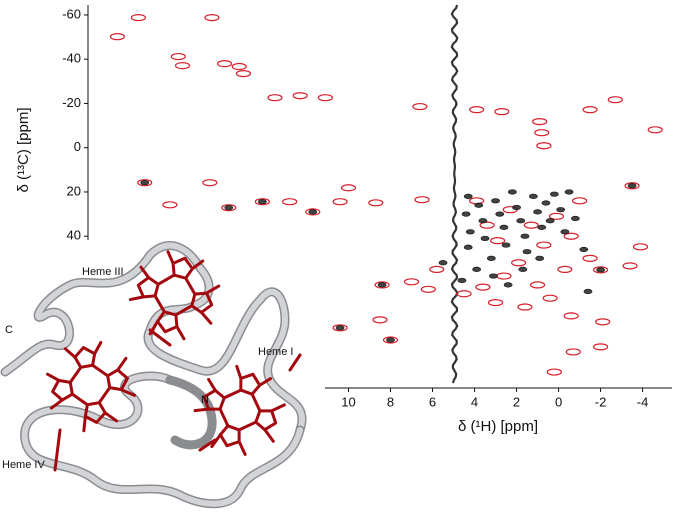  Describe the element at coordinates (103, 272) in the screenshot. I see `annotation: Heme III` at that location.